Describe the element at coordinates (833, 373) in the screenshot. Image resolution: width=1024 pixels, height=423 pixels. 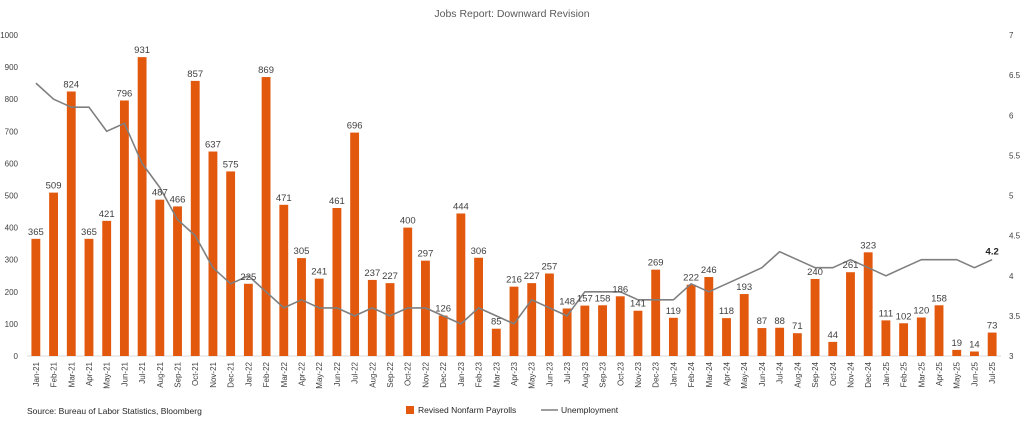
I see `x-tick-label: Oct-24` at that location.